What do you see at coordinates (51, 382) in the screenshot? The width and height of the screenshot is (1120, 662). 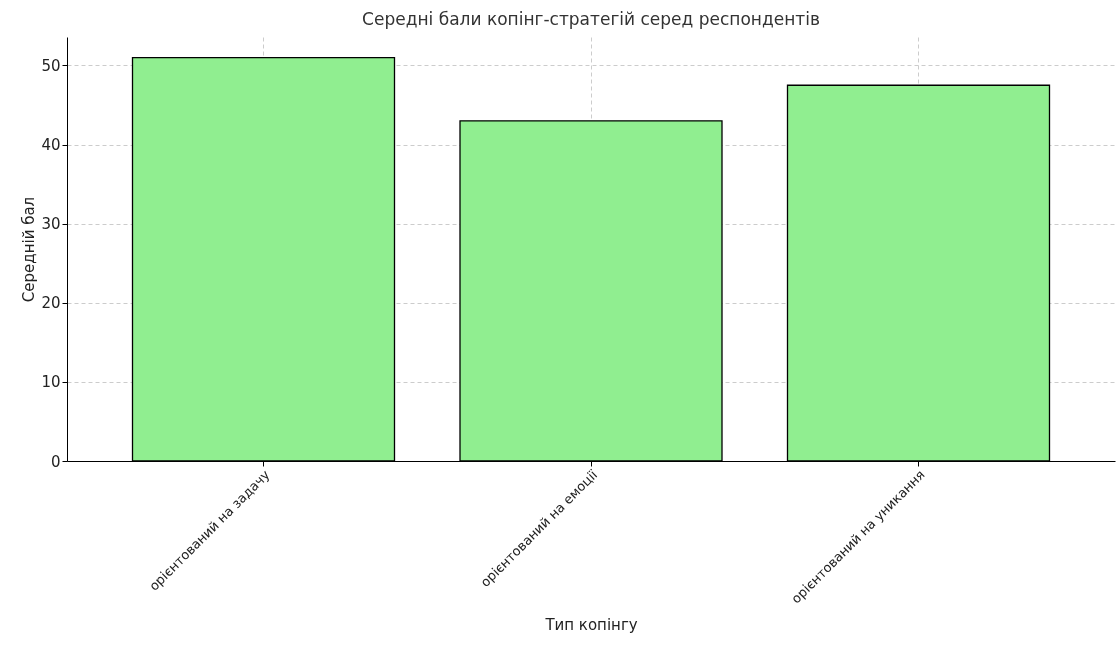 I see `y-tick-label: 10` at bounding box center [51, 382].